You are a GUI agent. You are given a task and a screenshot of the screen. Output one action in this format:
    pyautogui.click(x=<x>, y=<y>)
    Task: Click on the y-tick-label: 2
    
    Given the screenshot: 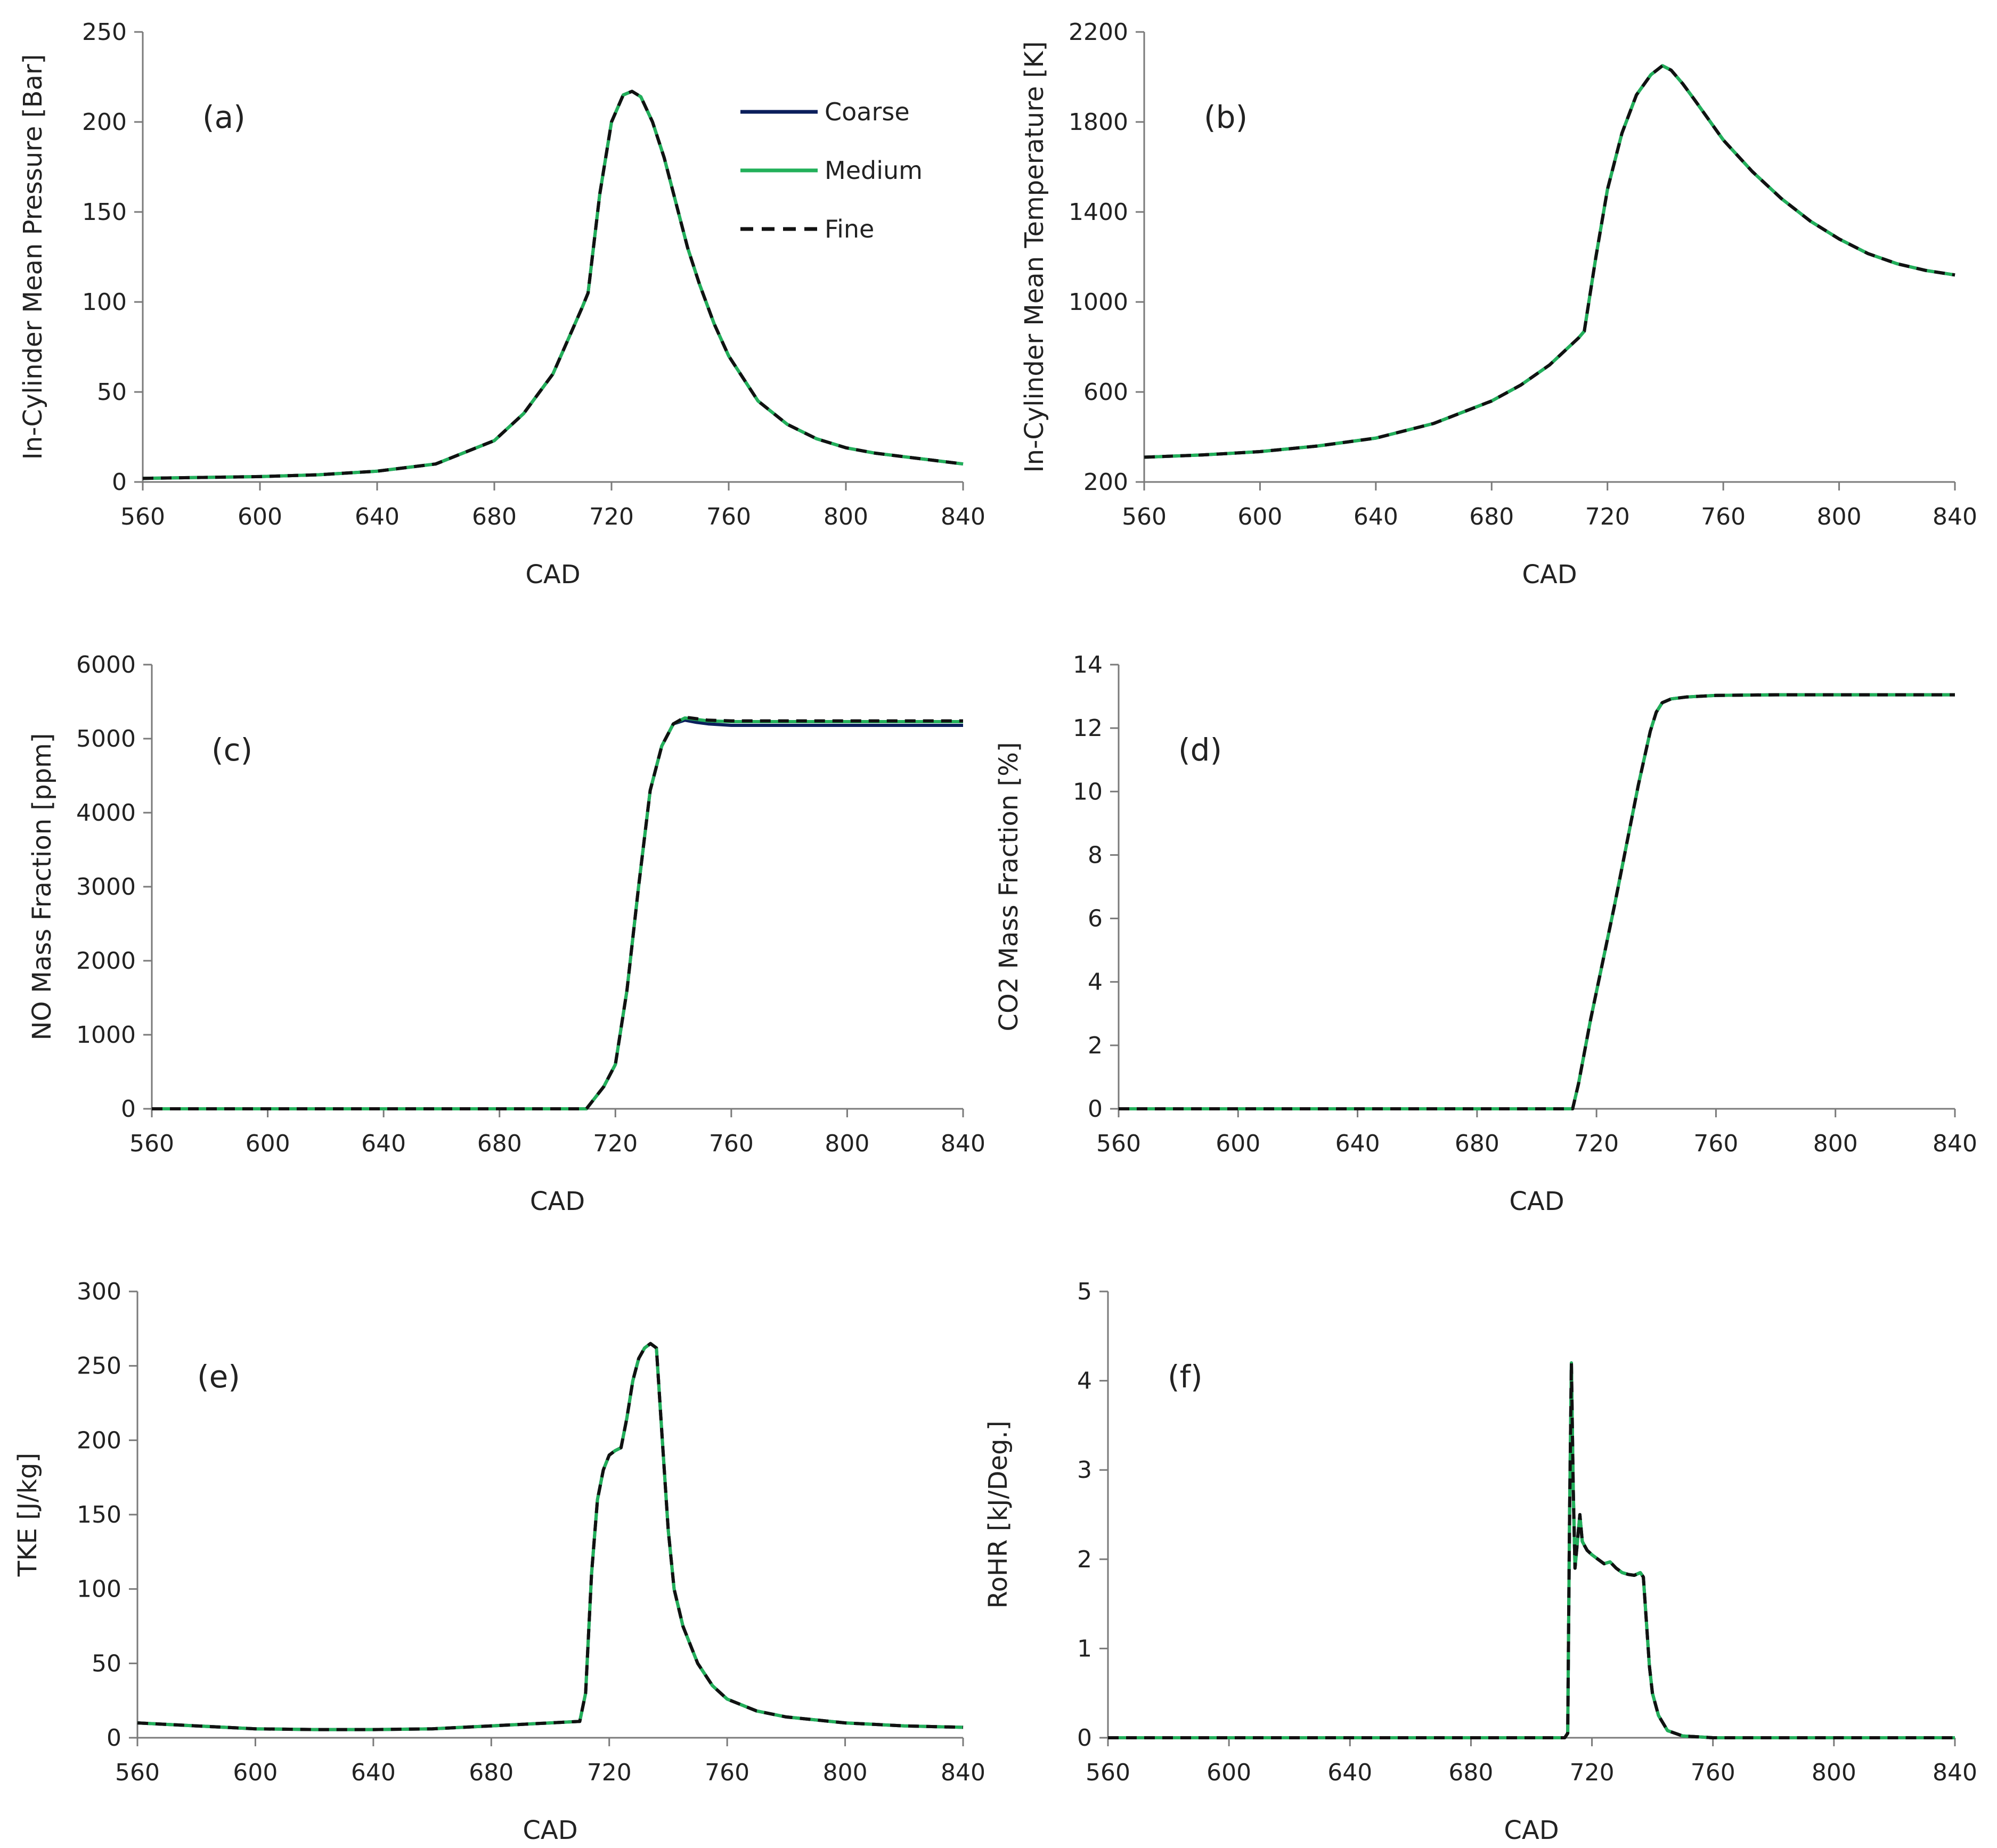 What is the action you would take?
    pyautogui.click(x=1085, y=1559)
    